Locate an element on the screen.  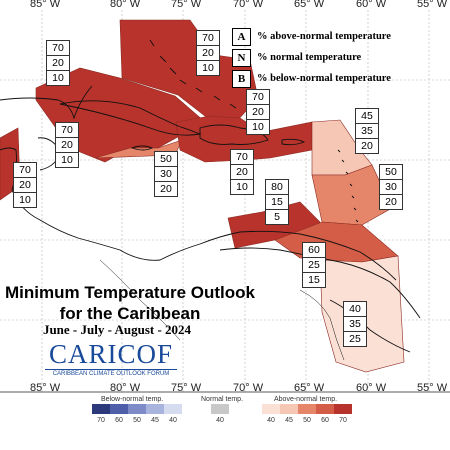
prob-box-southern: 60 25 15 is located at coordinates (314, 265).